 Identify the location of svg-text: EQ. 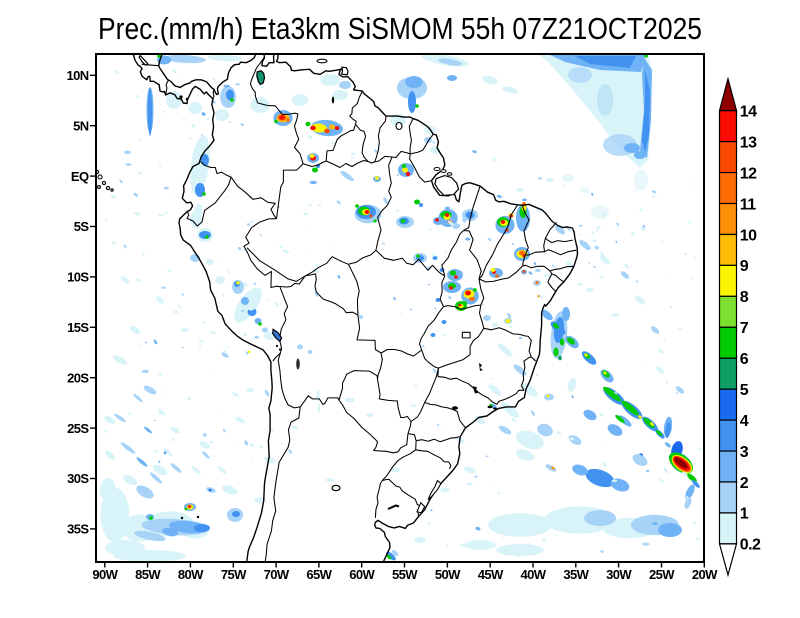
(80, 176).